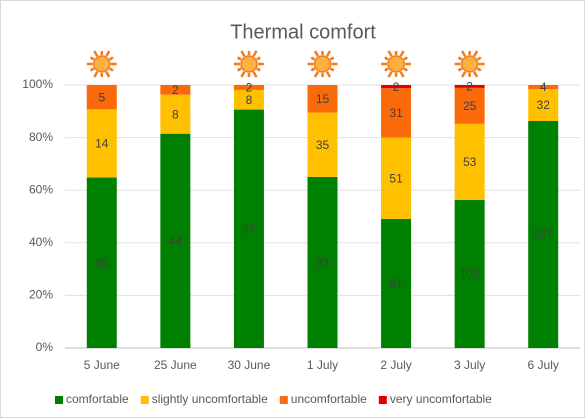  I want to click on data-label: 32, so click(544, 105).